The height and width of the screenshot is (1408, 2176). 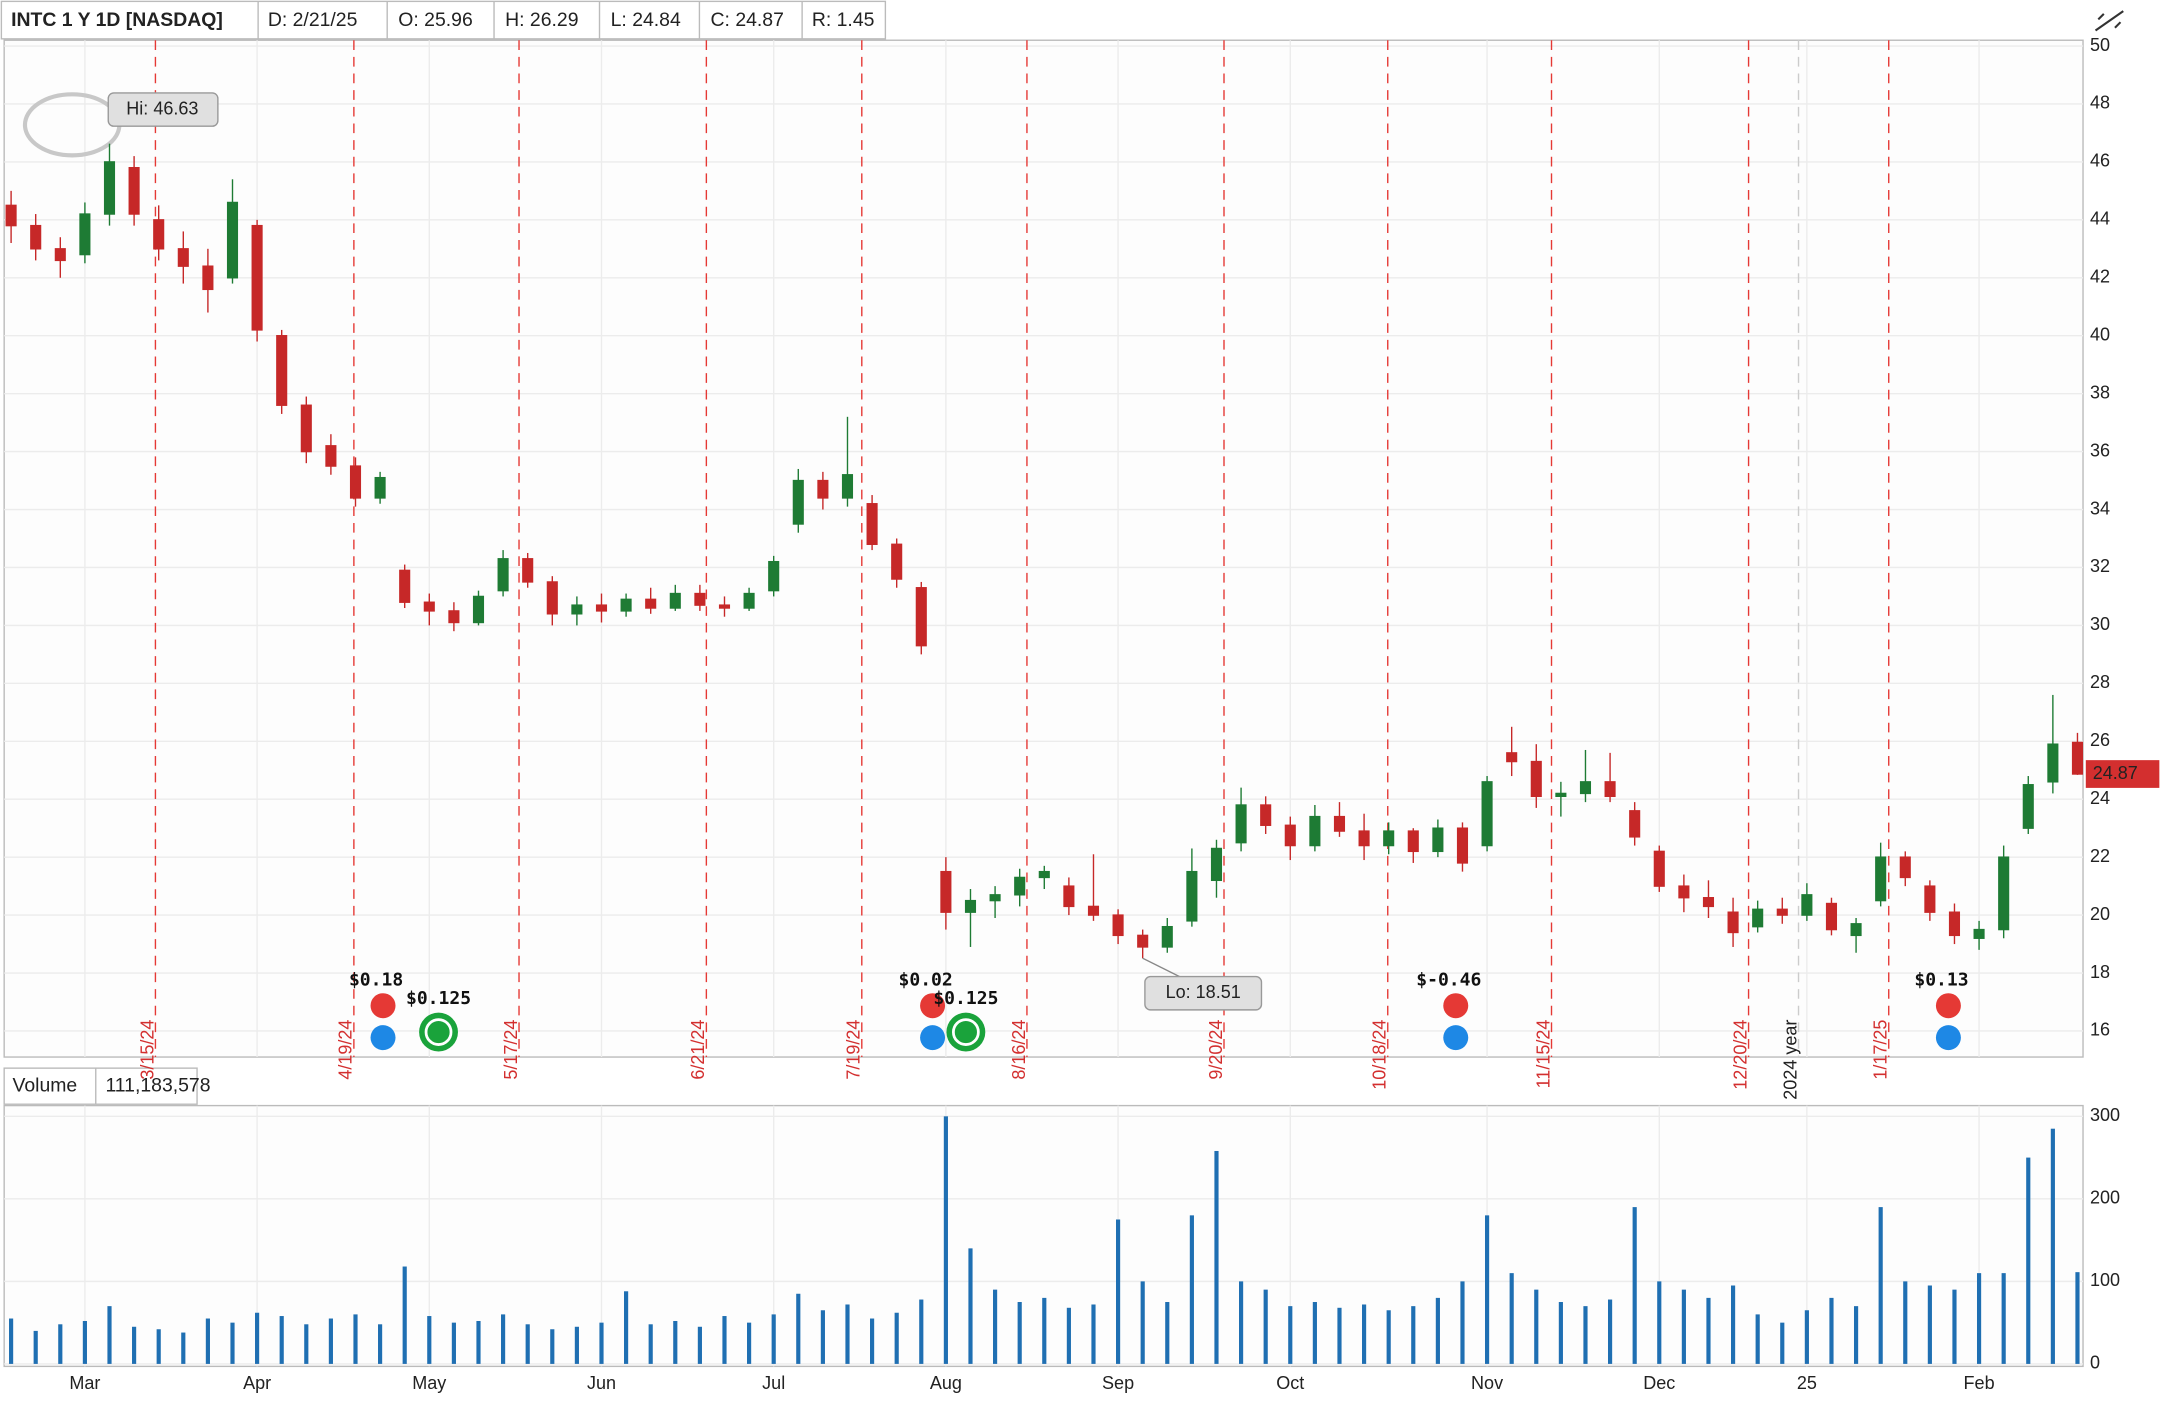 I want to click on x-tick-label: Oct, so click(x=1290, y=1383).